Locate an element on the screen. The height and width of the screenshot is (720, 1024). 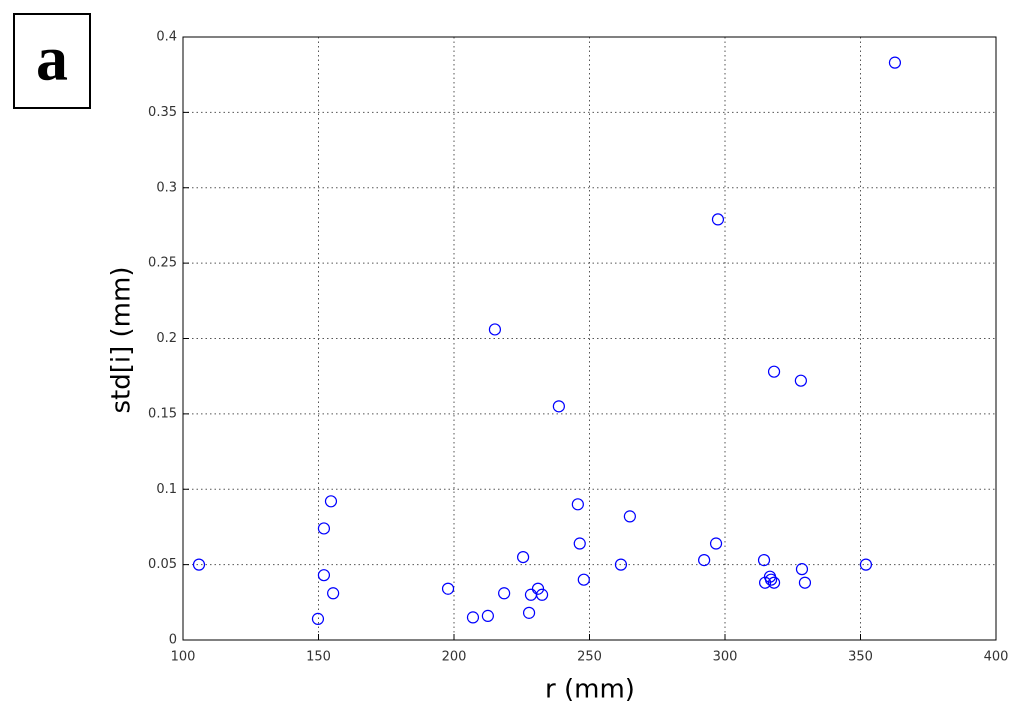
panel-label-box is located at coordinates (52, 61).